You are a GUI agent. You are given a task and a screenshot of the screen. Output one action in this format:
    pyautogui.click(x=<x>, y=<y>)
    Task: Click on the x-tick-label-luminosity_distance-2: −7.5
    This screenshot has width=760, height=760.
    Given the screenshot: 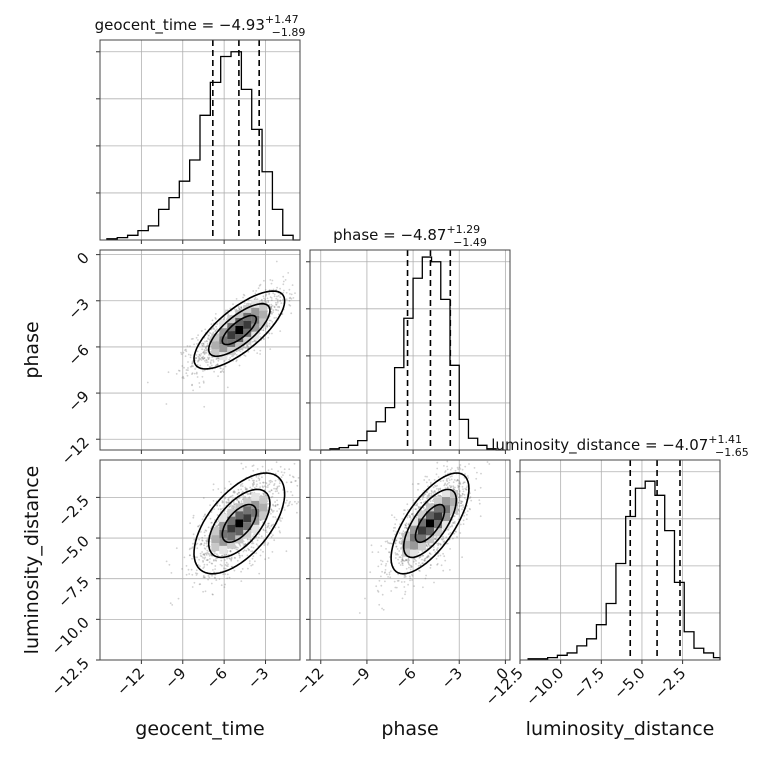 What is the action you would take?
    pyautogui.click(x=589, y=683)
    